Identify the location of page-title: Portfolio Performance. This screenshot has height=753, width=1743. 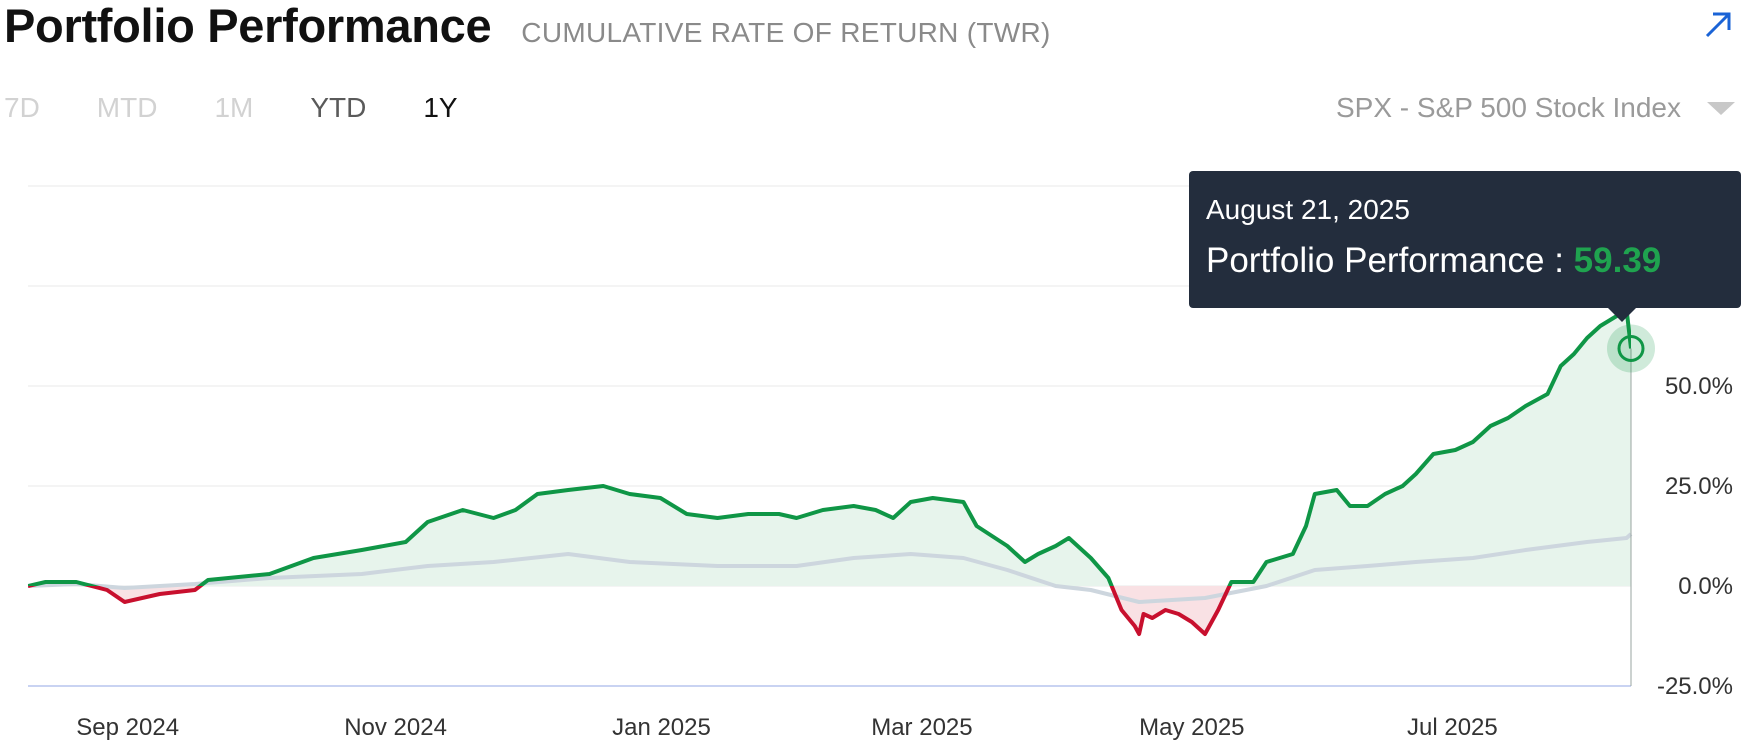
(248, 26).